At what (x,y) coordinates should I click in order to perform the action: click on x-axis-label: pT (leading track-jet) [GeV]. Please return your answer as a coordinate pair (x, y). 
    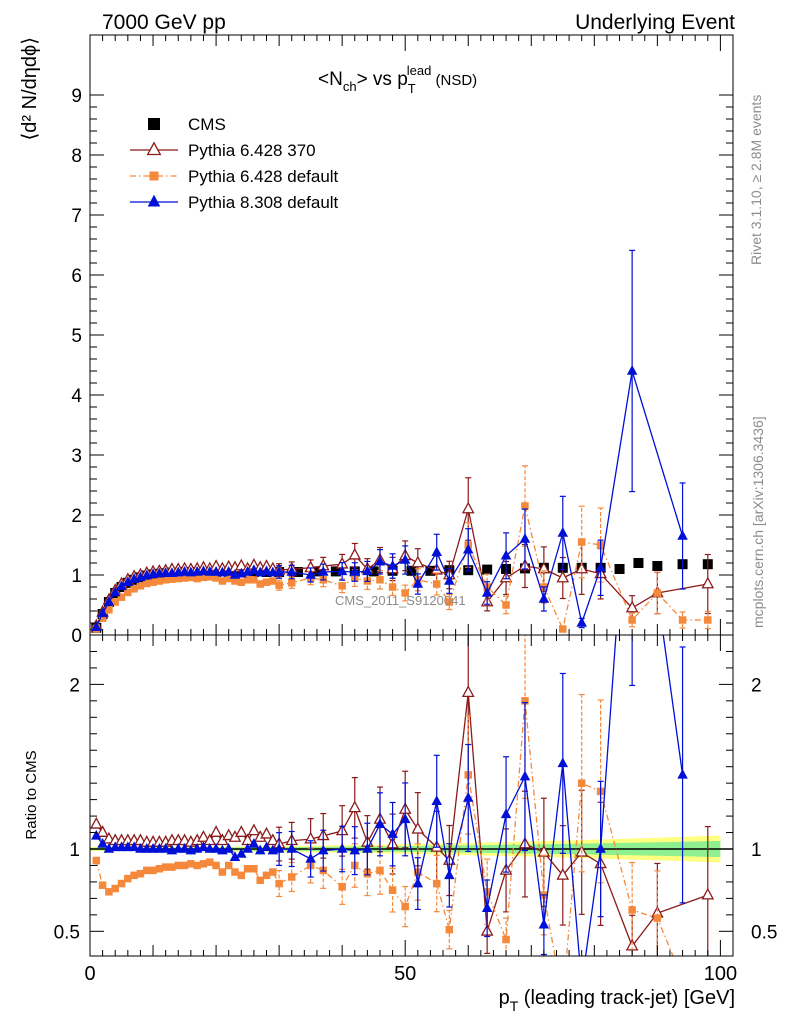
    Looking at the image, I should click on (617, 1000).